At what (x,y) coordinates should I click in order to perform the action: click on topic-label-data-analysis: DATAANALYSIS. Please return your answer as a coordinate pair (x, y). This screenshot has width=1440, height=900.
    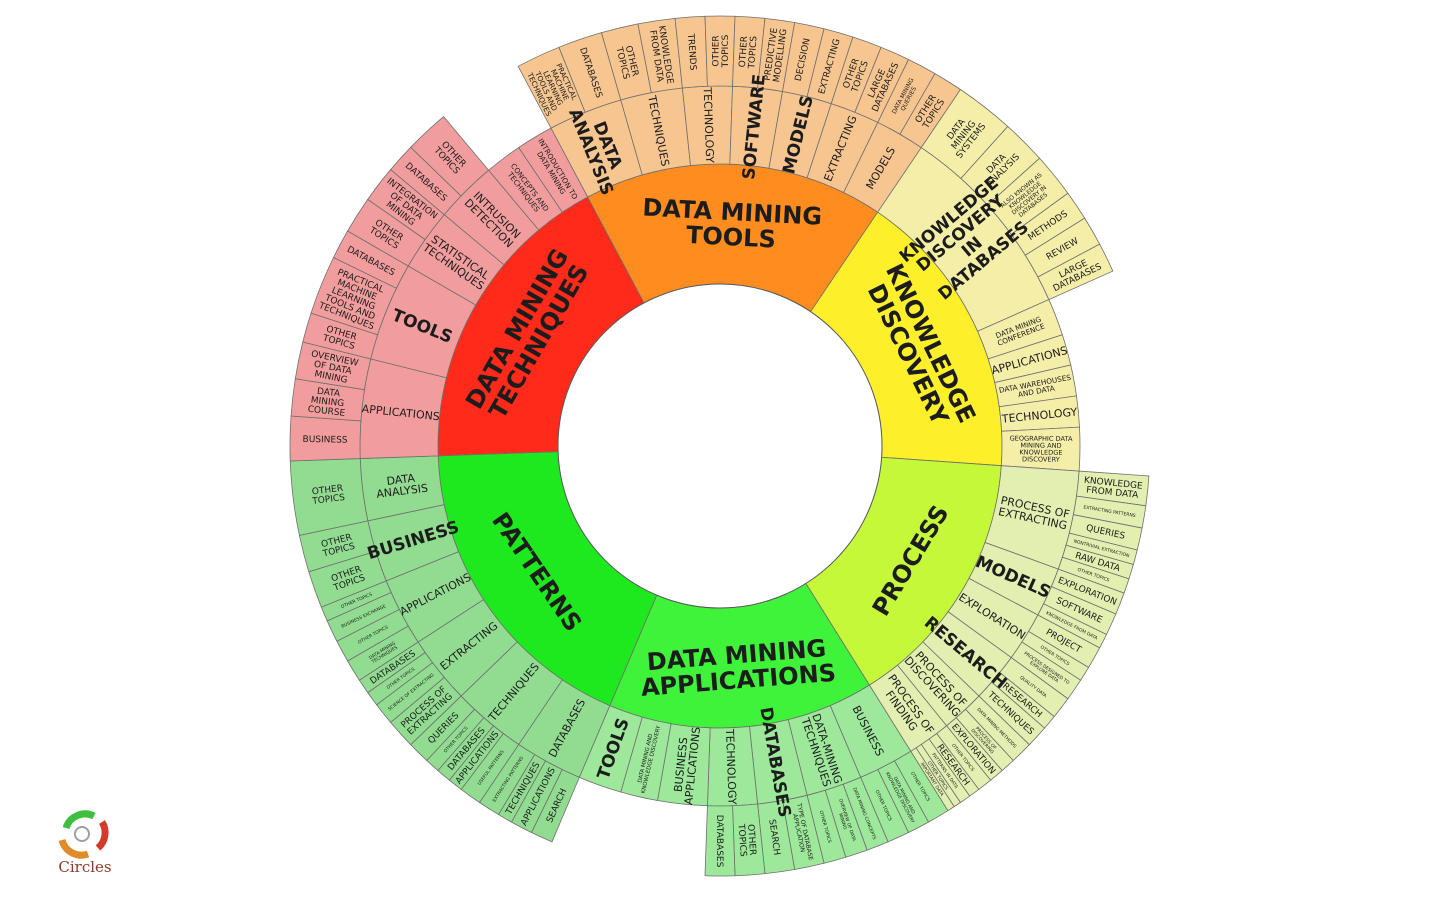
    Looking at the image, I should click on (401, 485).